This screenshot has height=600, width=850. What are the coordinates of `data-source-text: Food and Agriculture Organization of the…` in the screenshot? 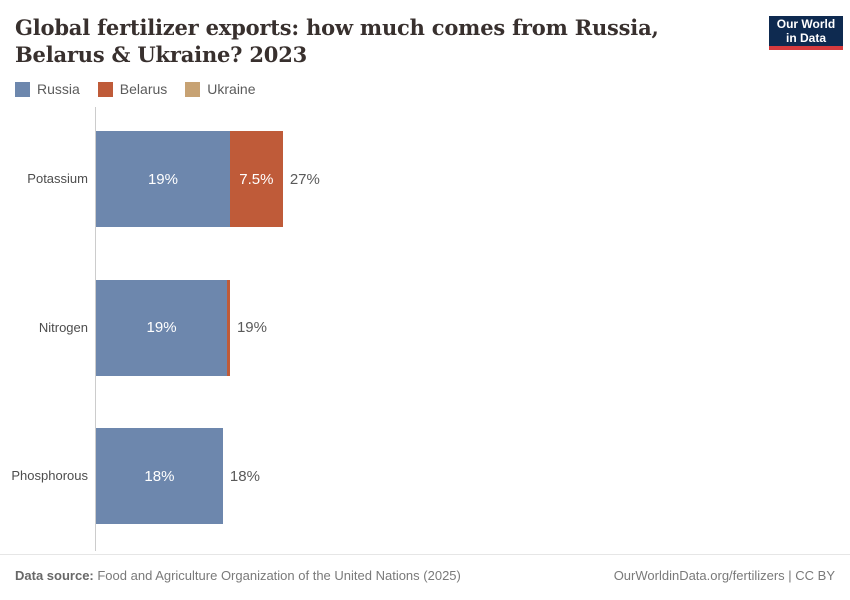 It's located at (277, 575).